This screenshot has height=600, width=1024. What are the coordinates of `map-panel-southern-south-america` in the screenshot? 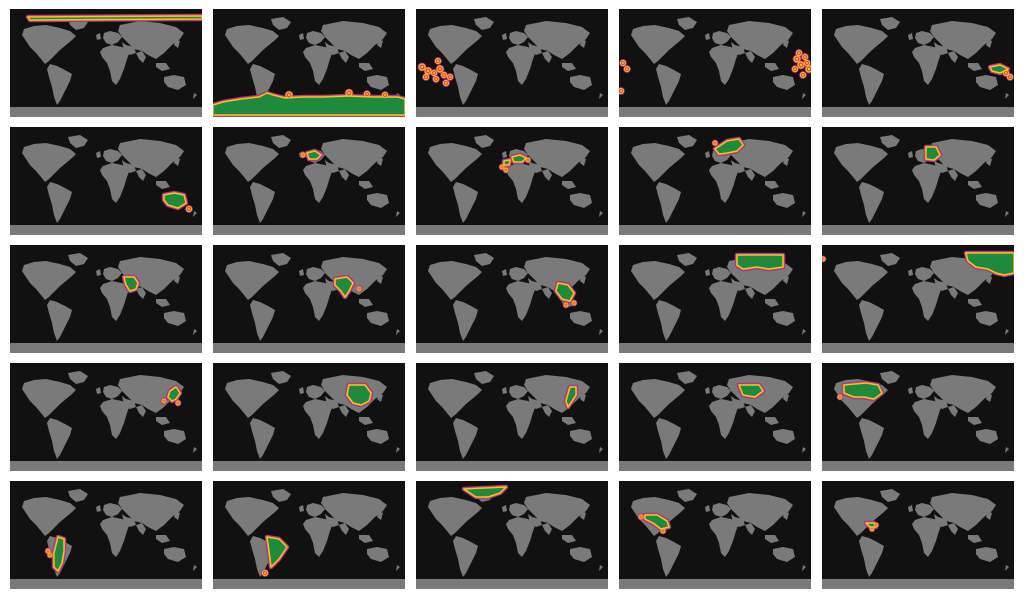 It's located at (106, 535).